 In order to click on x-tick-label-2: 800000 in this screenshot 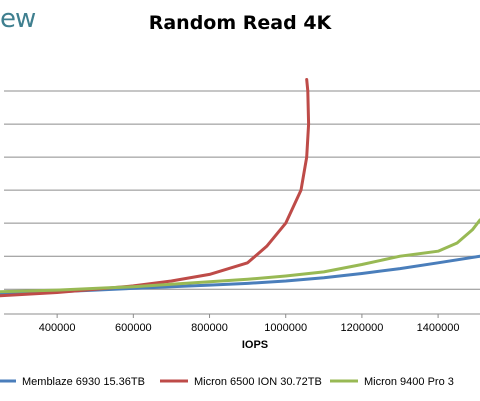, I will do `click(209, 328)`.